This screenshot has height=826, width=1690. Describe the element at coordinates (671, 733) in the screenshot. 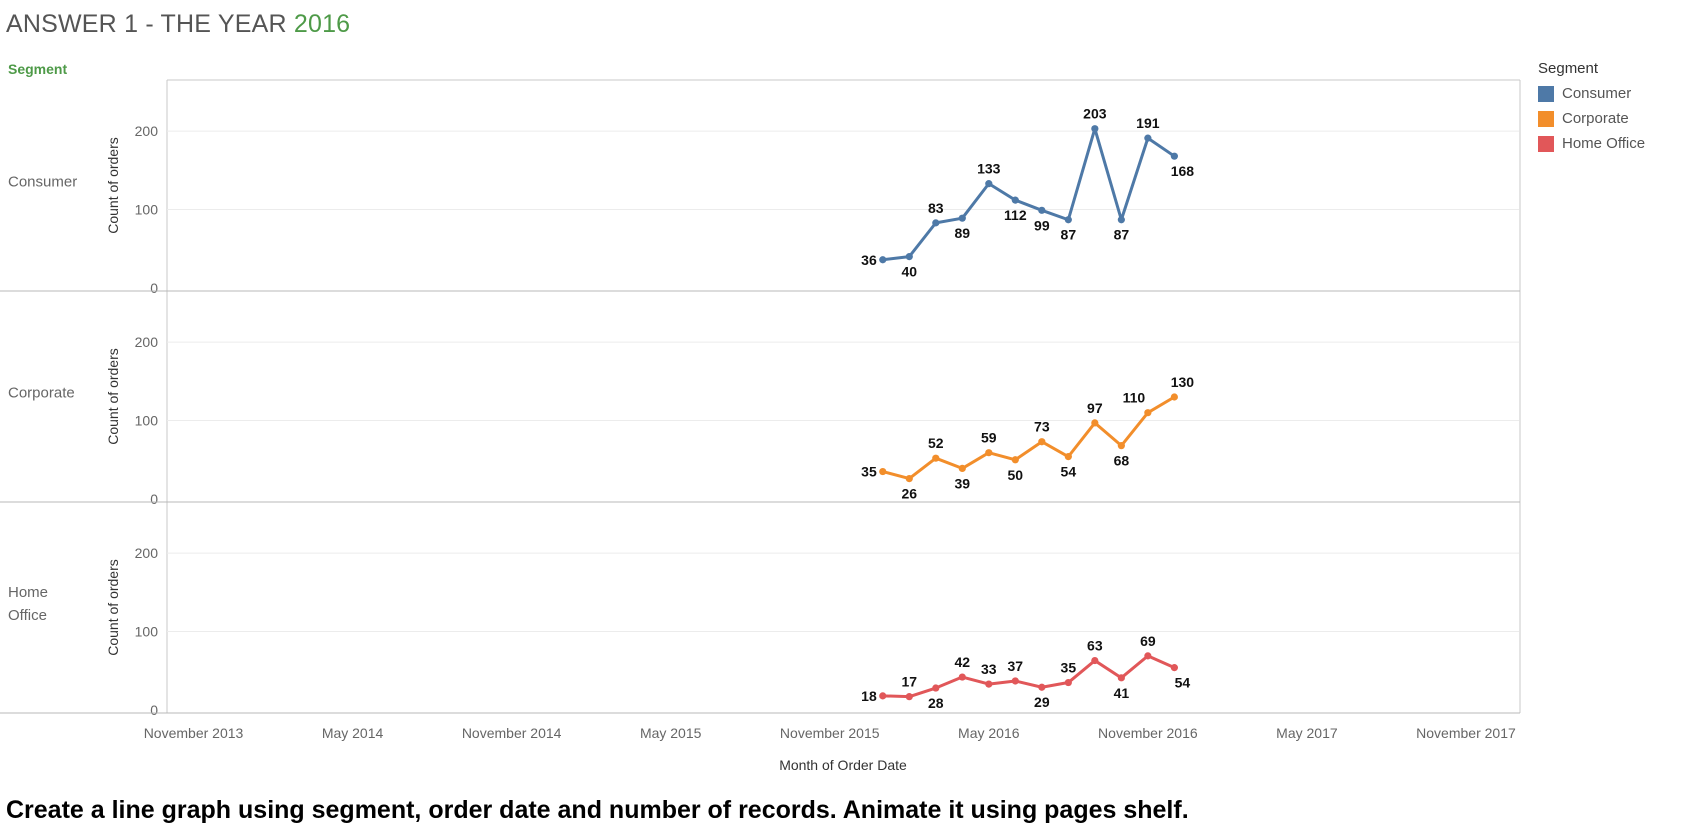

I see `x-tick-label: May 2015` at that location.